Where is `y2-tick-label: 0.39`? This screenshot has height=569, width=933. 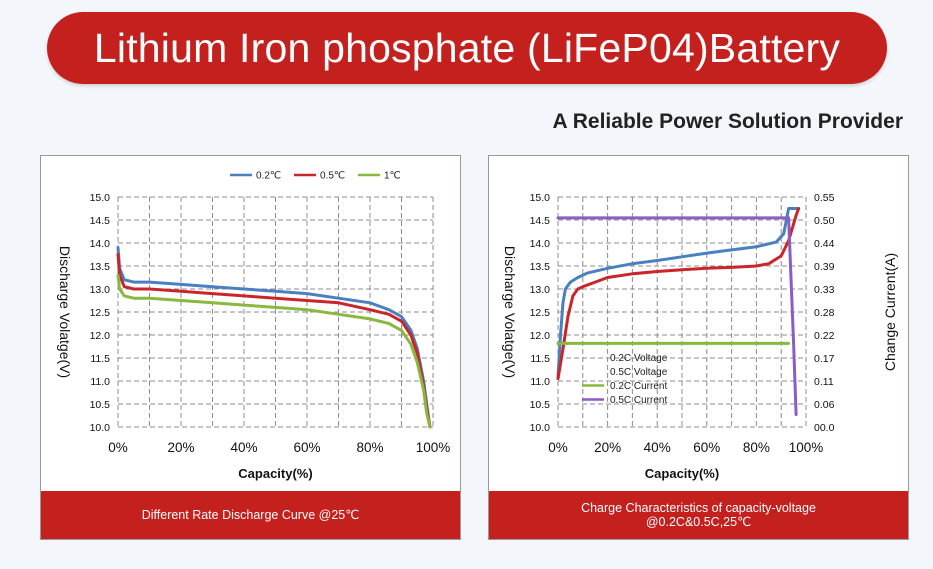
y2-tick-label: 0.39 is located at coordinates (824, 267).